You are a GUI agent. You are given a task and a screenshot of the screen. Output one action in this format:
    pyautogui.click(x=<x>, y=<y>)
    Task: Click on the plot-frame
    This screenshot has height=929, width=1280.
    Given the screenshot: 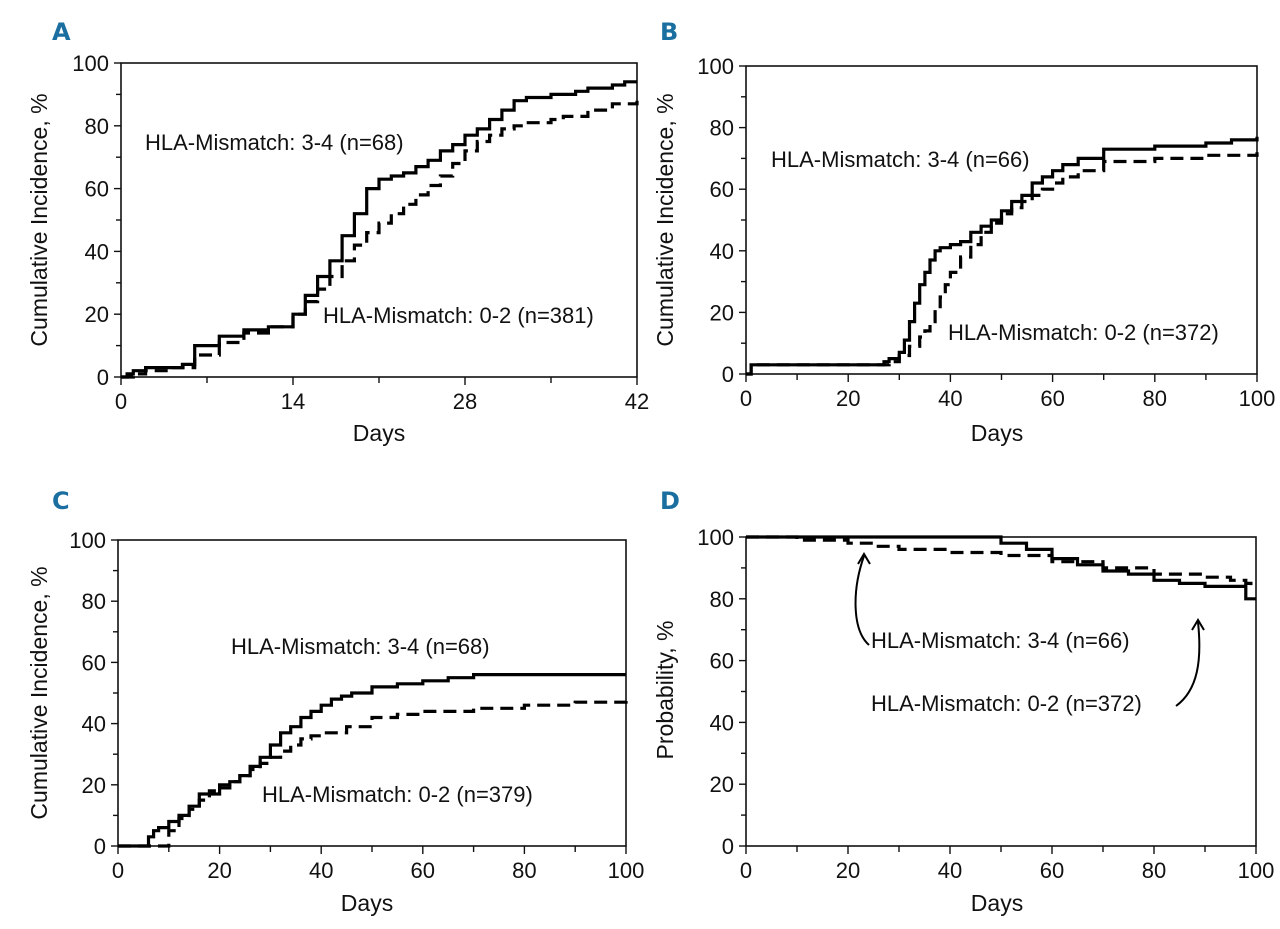 What is the action you would take?
    pyautogui.click(x=379, y=220)
    